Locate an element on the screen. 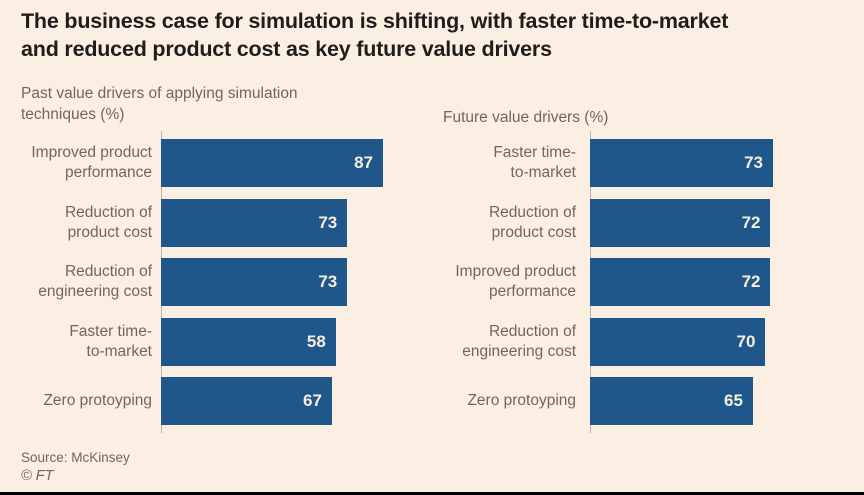 This screenshot has width=864, height=495. bottom-rule is located at coordinates (432, 493).